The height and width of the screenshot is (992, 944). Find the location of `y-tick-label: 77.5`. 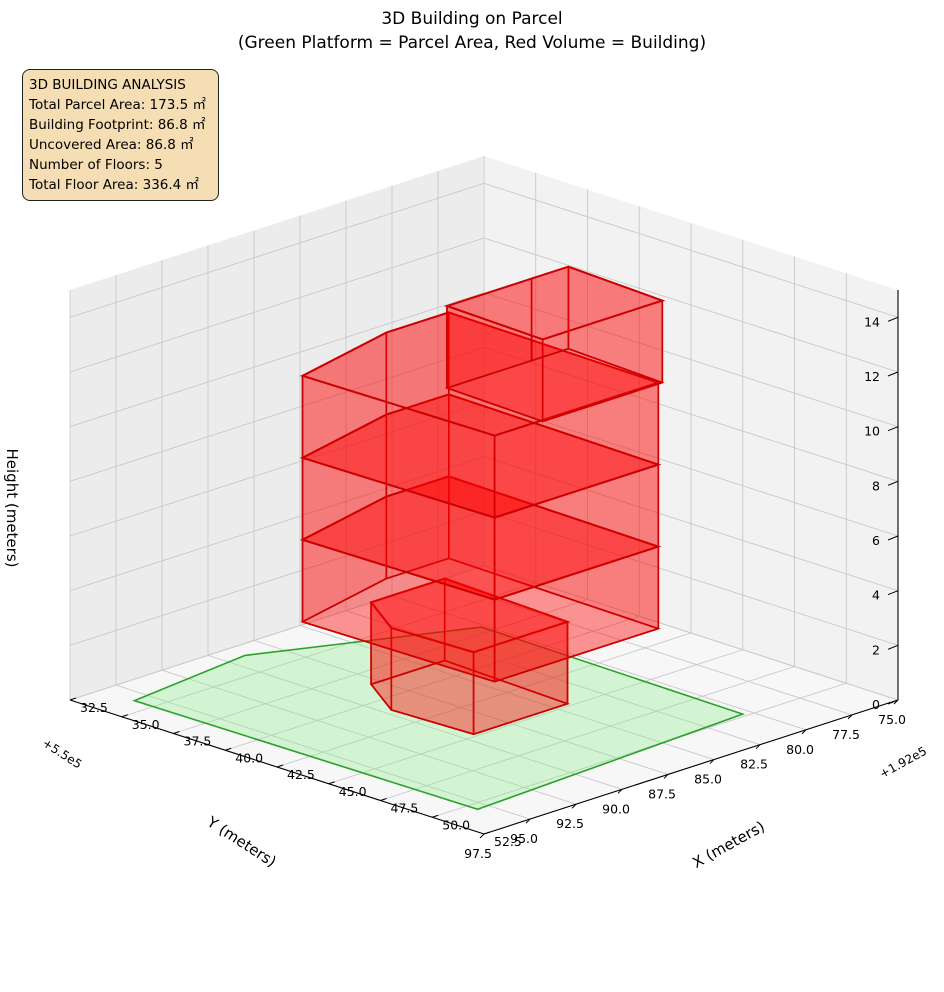

y-tick-label: 77.5 is located at coordinates (846, 734).